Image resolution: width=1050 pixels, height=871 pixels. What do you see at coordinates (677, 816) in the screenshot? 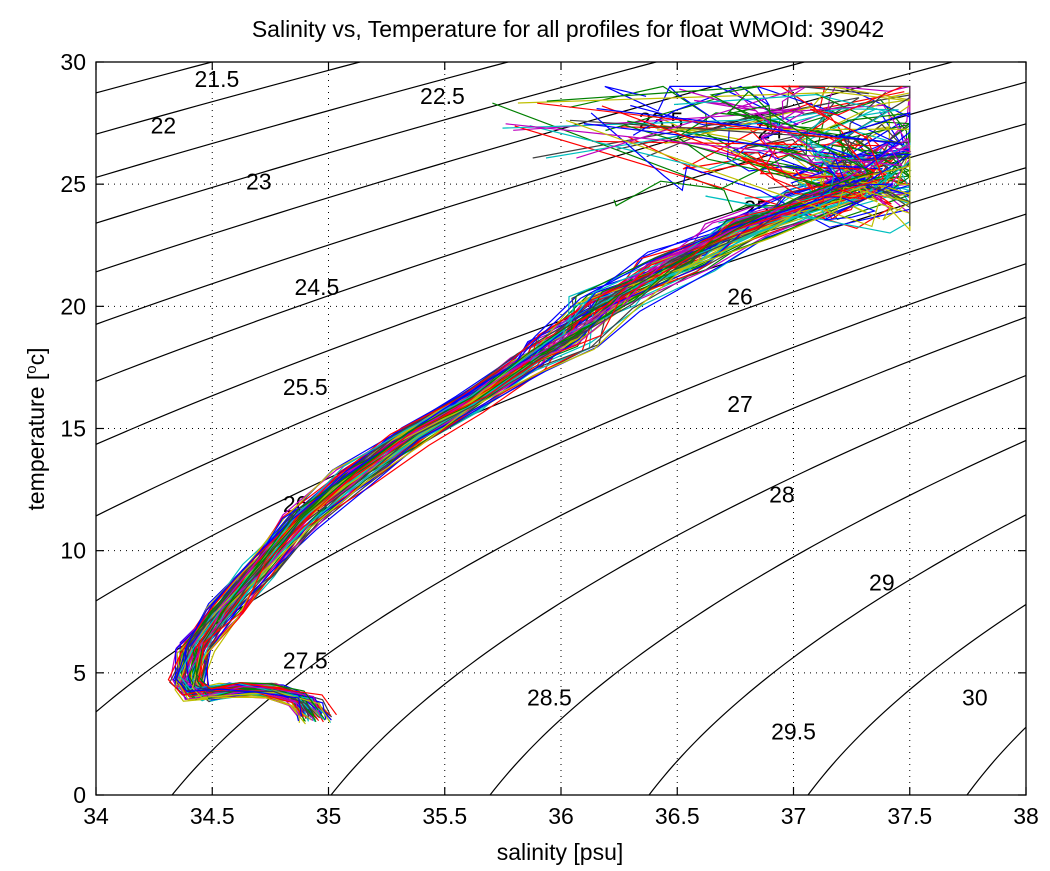
I see `x-tick-label: 36.5` at bounding box center [677, 816].